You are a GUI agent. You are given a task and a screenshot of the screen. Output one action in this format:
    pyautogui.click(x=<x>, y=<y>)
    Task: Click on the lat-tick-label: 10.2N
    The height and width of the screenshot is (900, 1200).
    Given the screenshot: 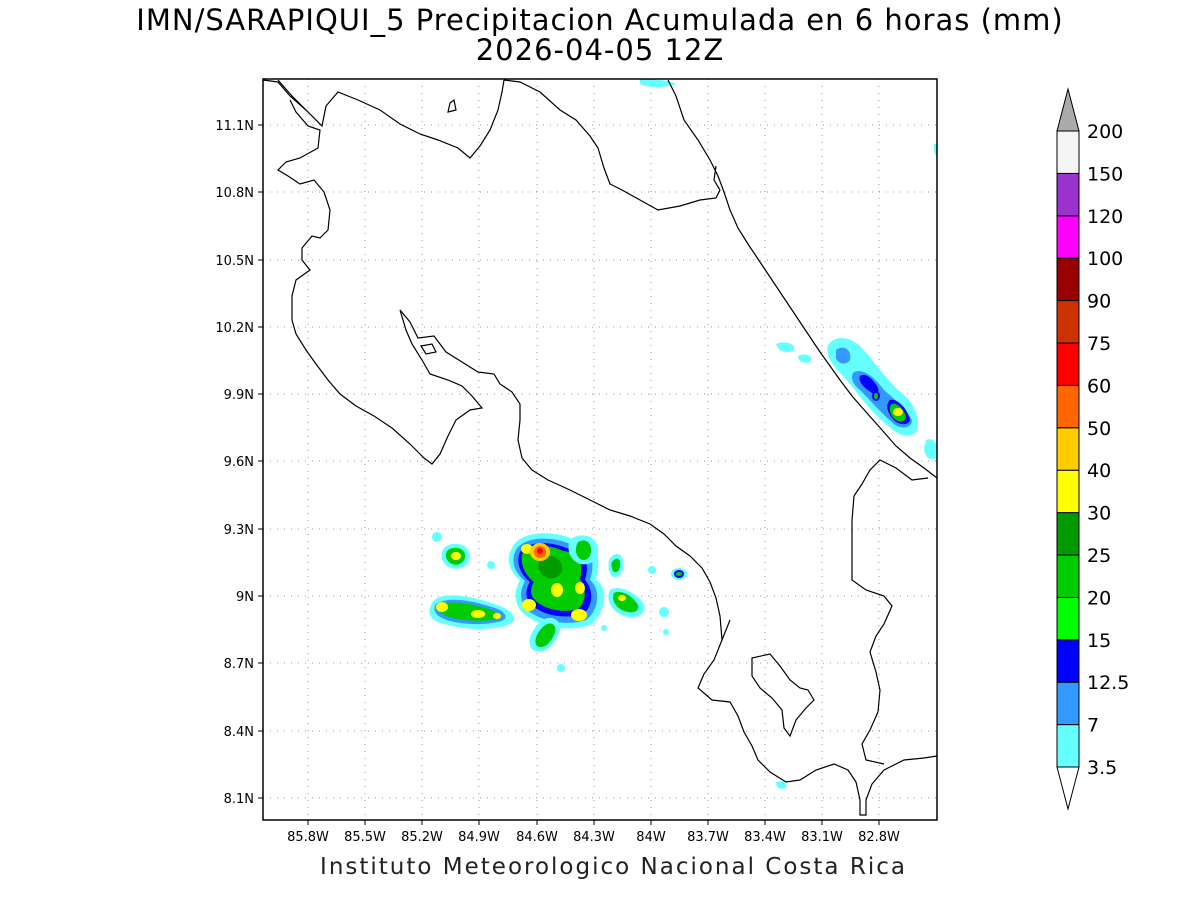 What is the action you would take?
    pyautogui.click(x=234, y=328)
    